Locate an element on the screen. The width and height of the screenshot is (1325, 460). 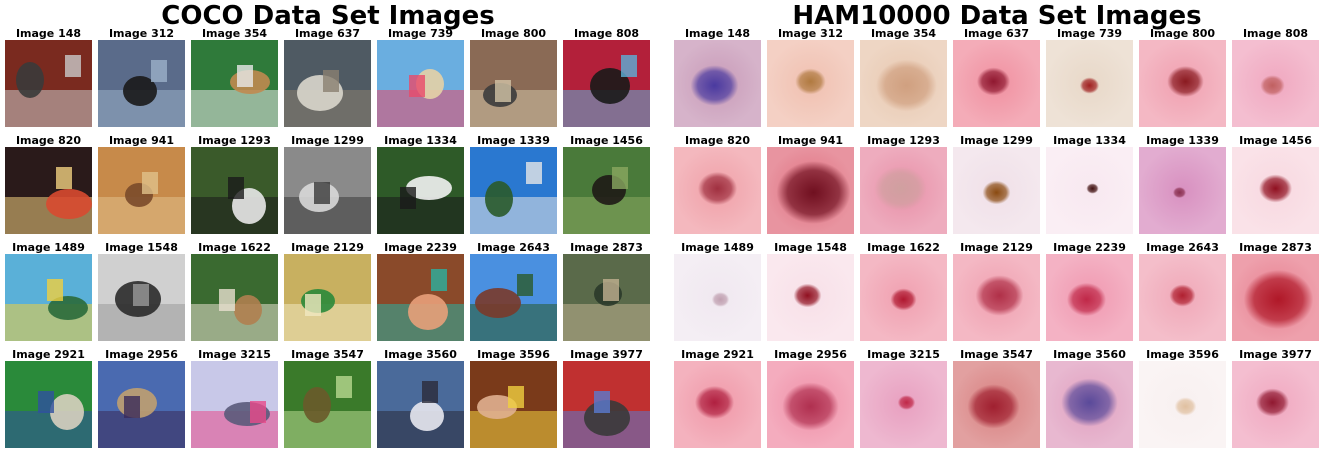
ham-image-label: Image 3547 is located at coordinates (996, 354).